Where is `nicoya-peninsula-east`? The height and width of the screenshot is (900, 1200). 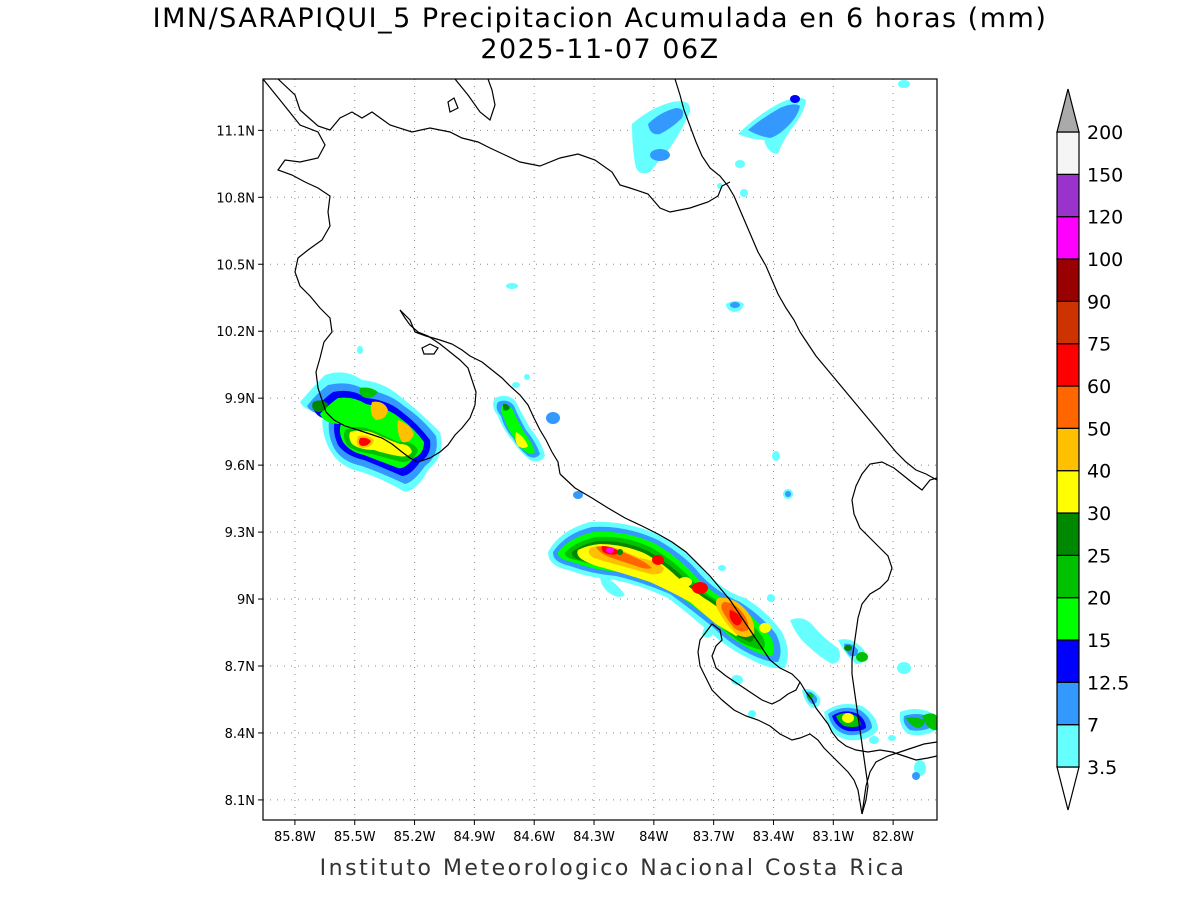 nicoya-peninsula-east is located at coordinates (438, 386).